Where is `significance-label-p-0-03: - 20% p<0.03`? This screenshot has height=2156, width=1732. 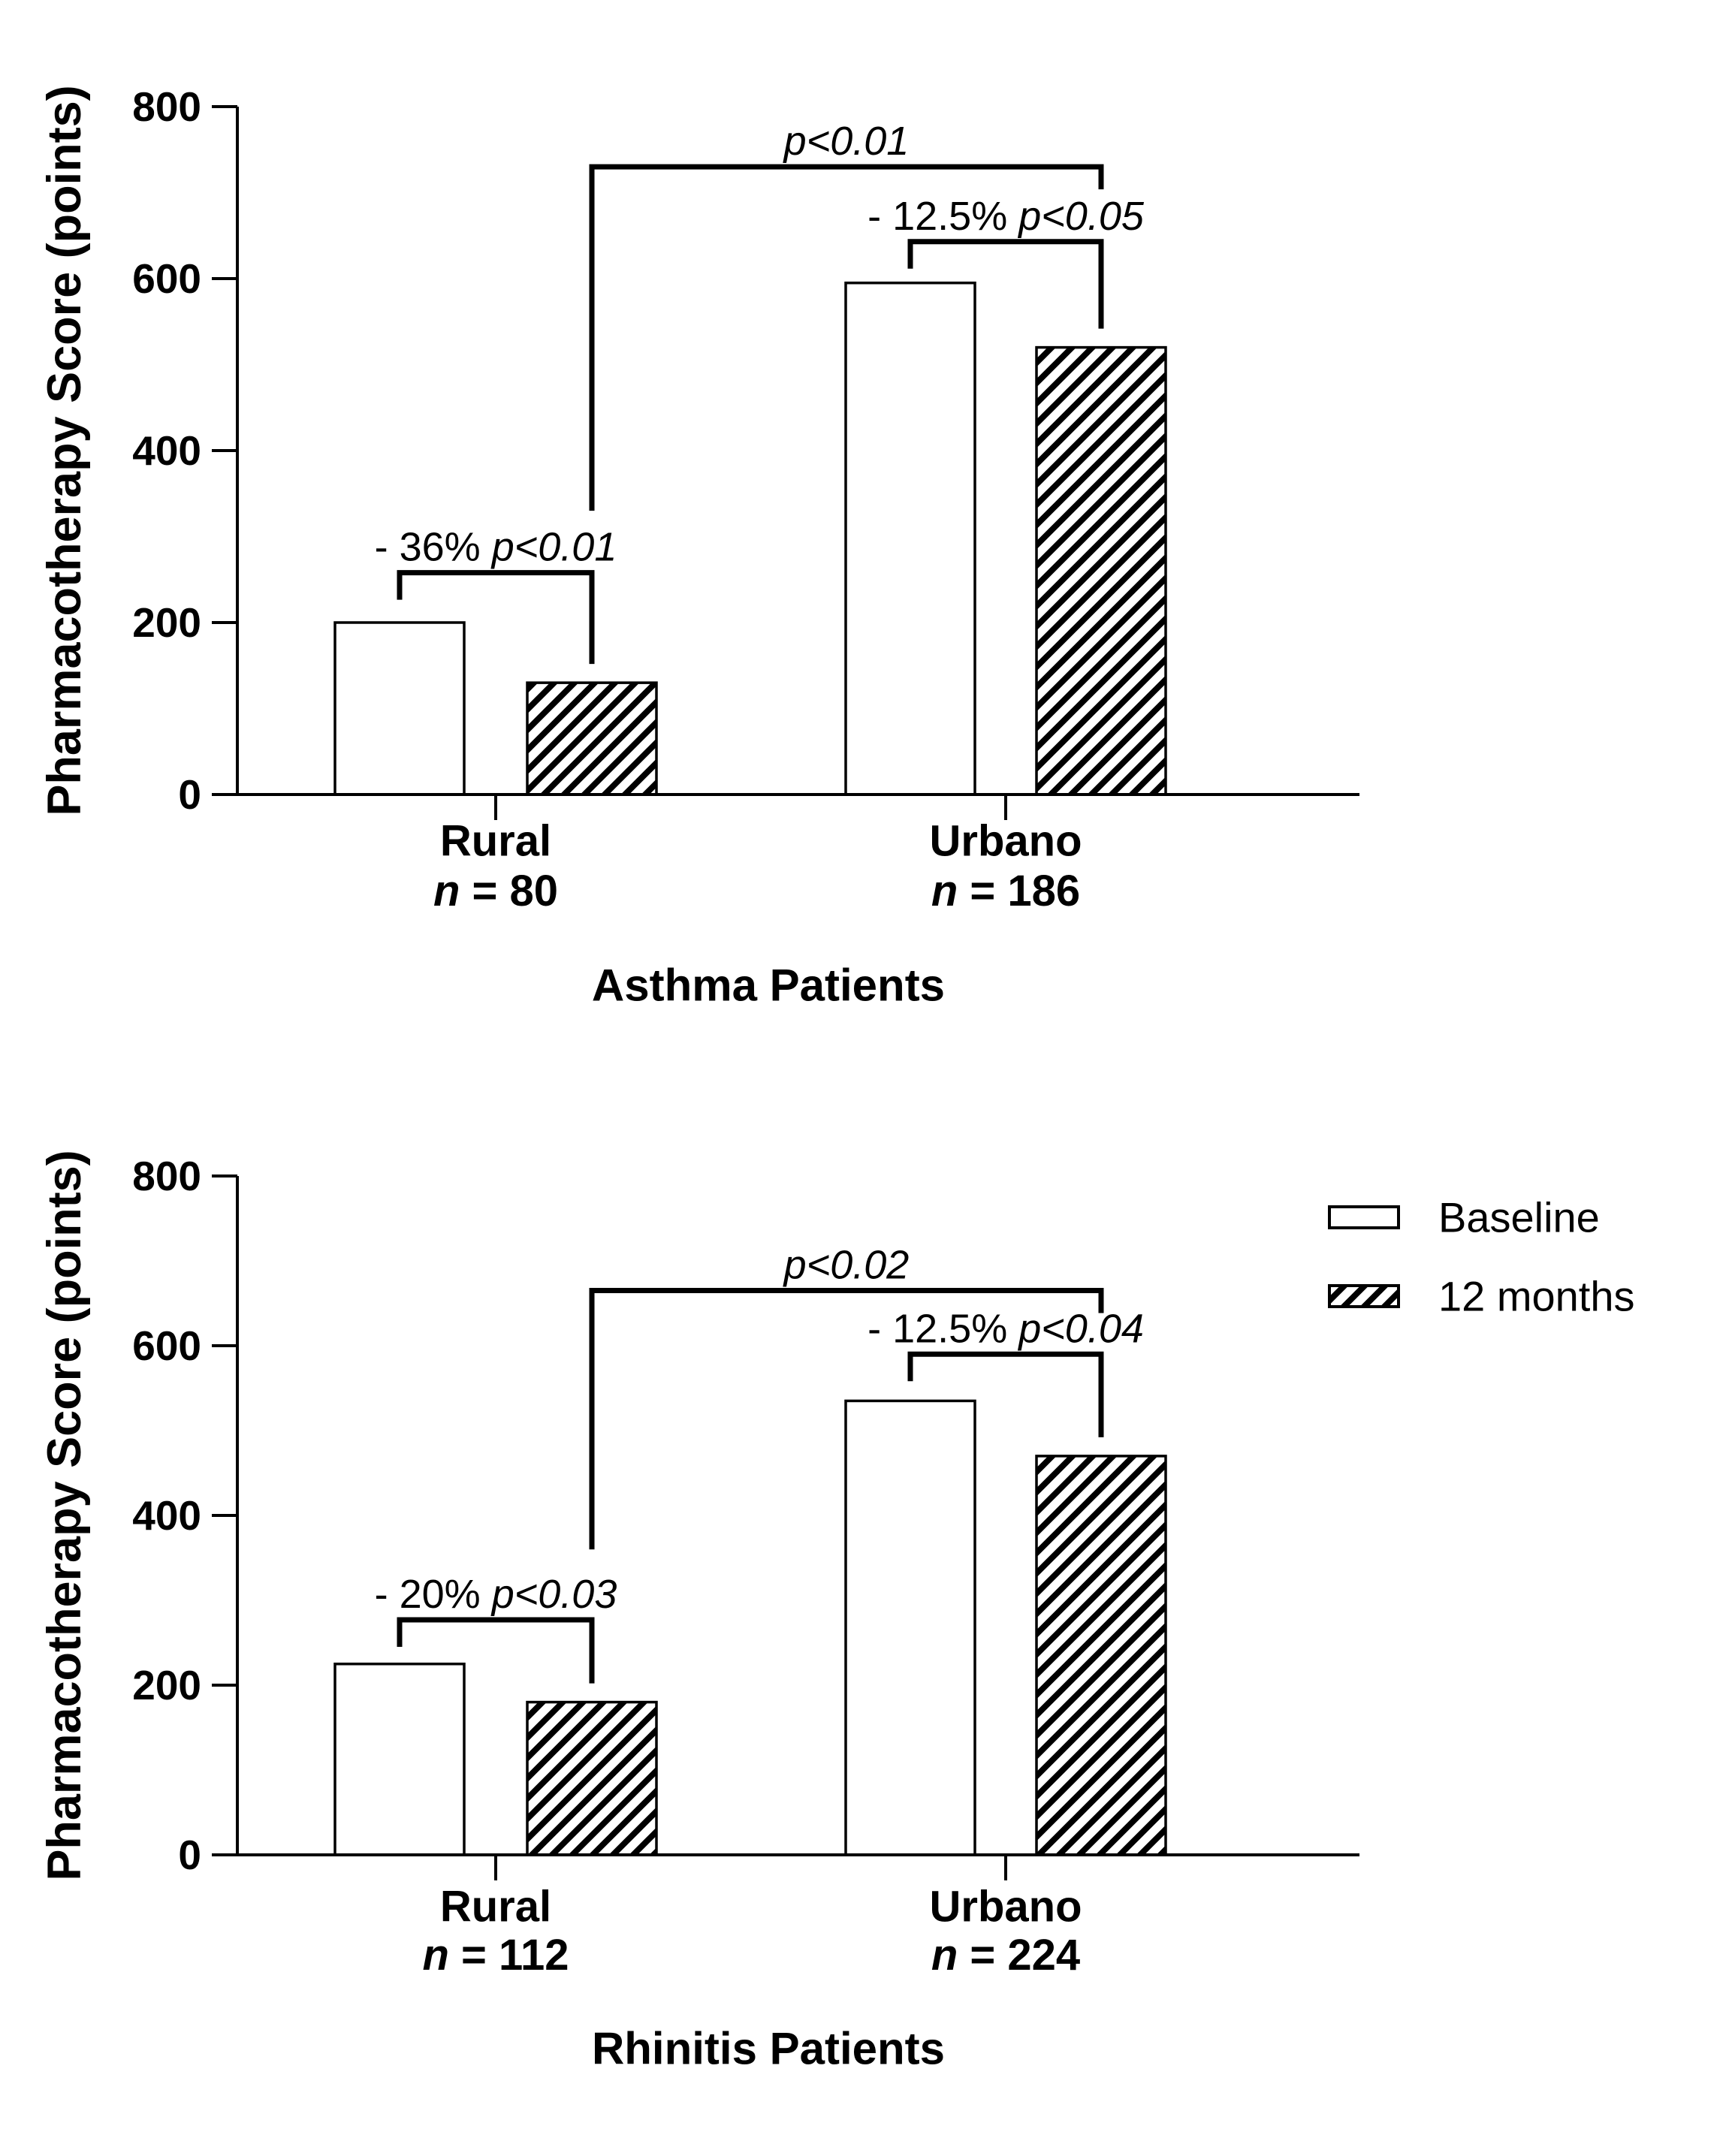 significance-label-p-0-03: - 20% p<0.03 is located at coordinates (496, 1594).